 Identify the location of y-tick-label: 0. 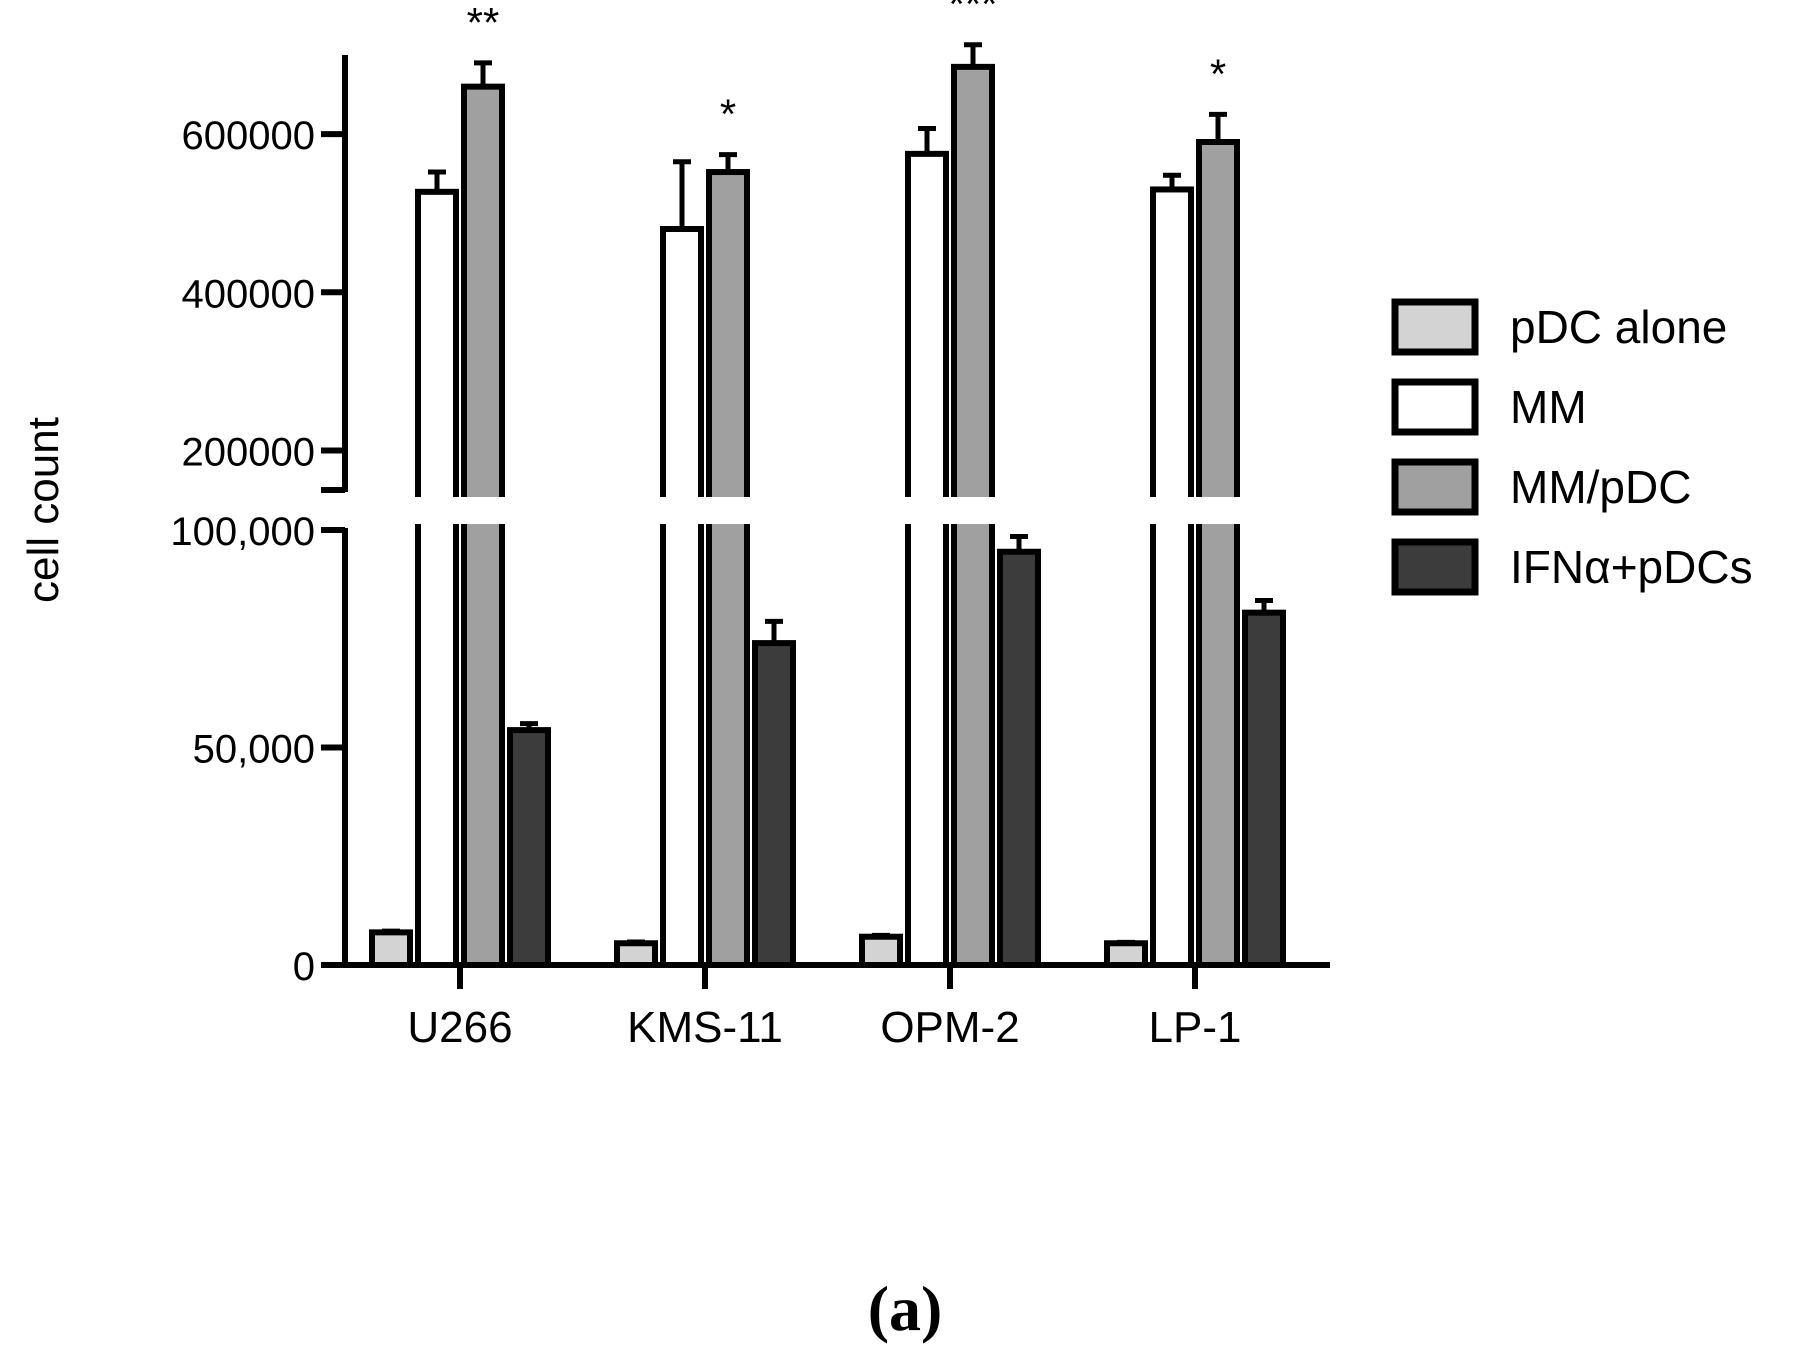
(304, 967).